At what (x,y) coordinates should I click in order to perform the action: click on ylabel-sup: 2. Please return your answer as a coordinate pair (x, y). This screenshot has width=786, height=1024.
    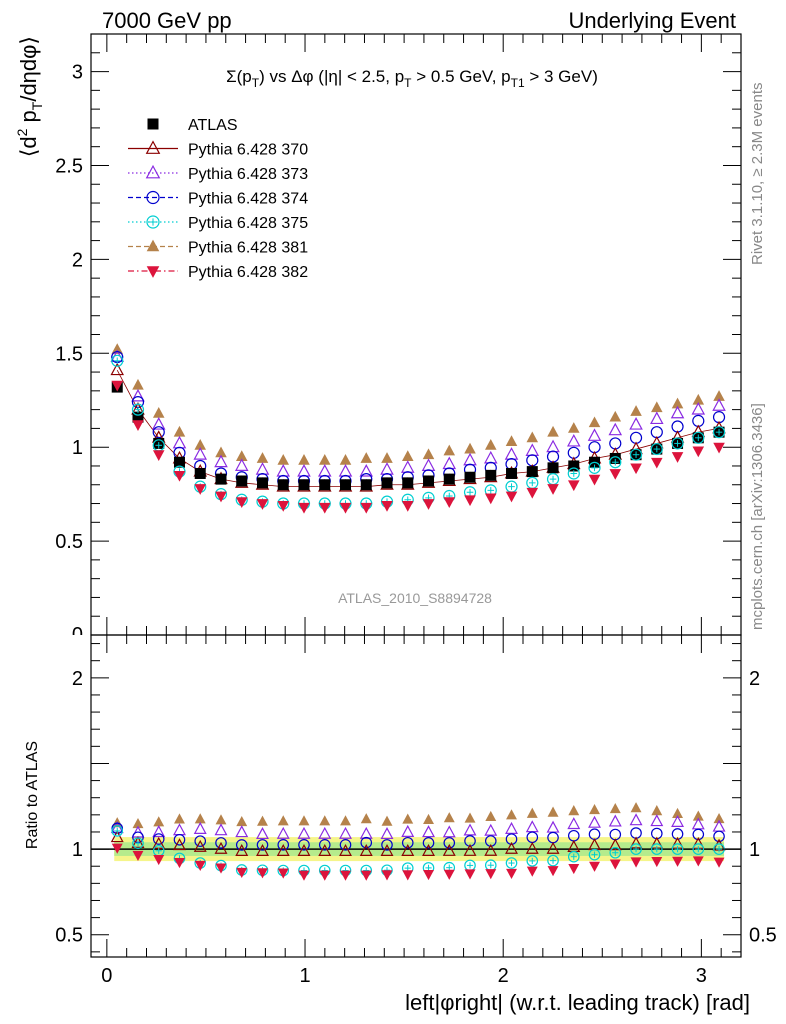
    Looking at the image, I should click on (22, 132).